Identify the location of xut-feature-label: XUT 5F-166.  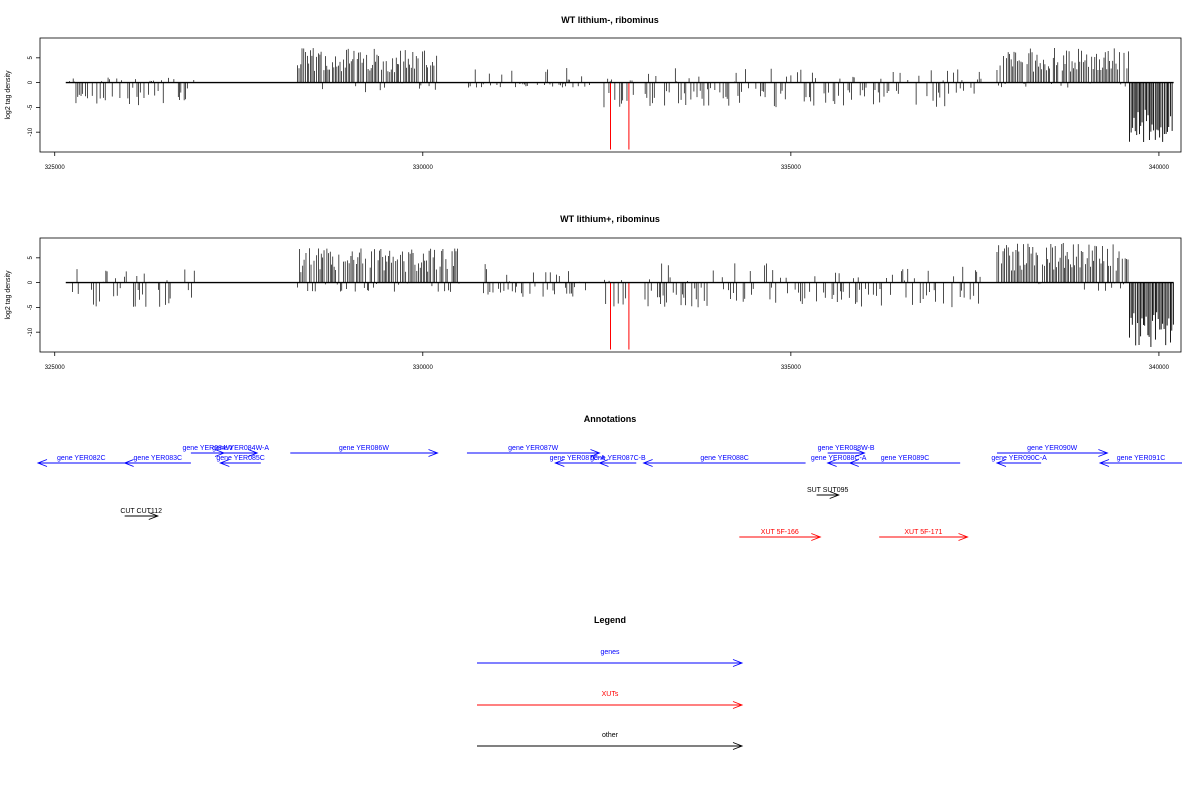
(780, 532).